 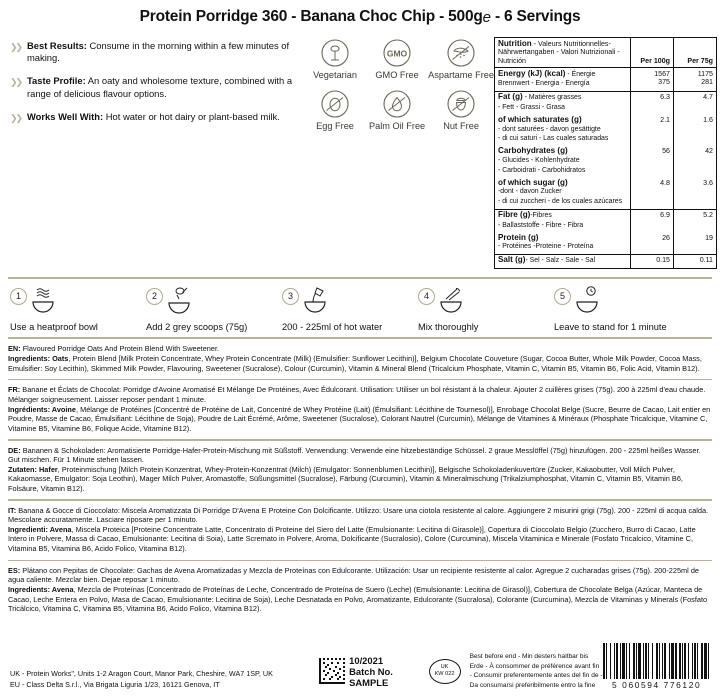 I want to click on certification-vegetarian: Vegetarian, so click(x=335, y=59).